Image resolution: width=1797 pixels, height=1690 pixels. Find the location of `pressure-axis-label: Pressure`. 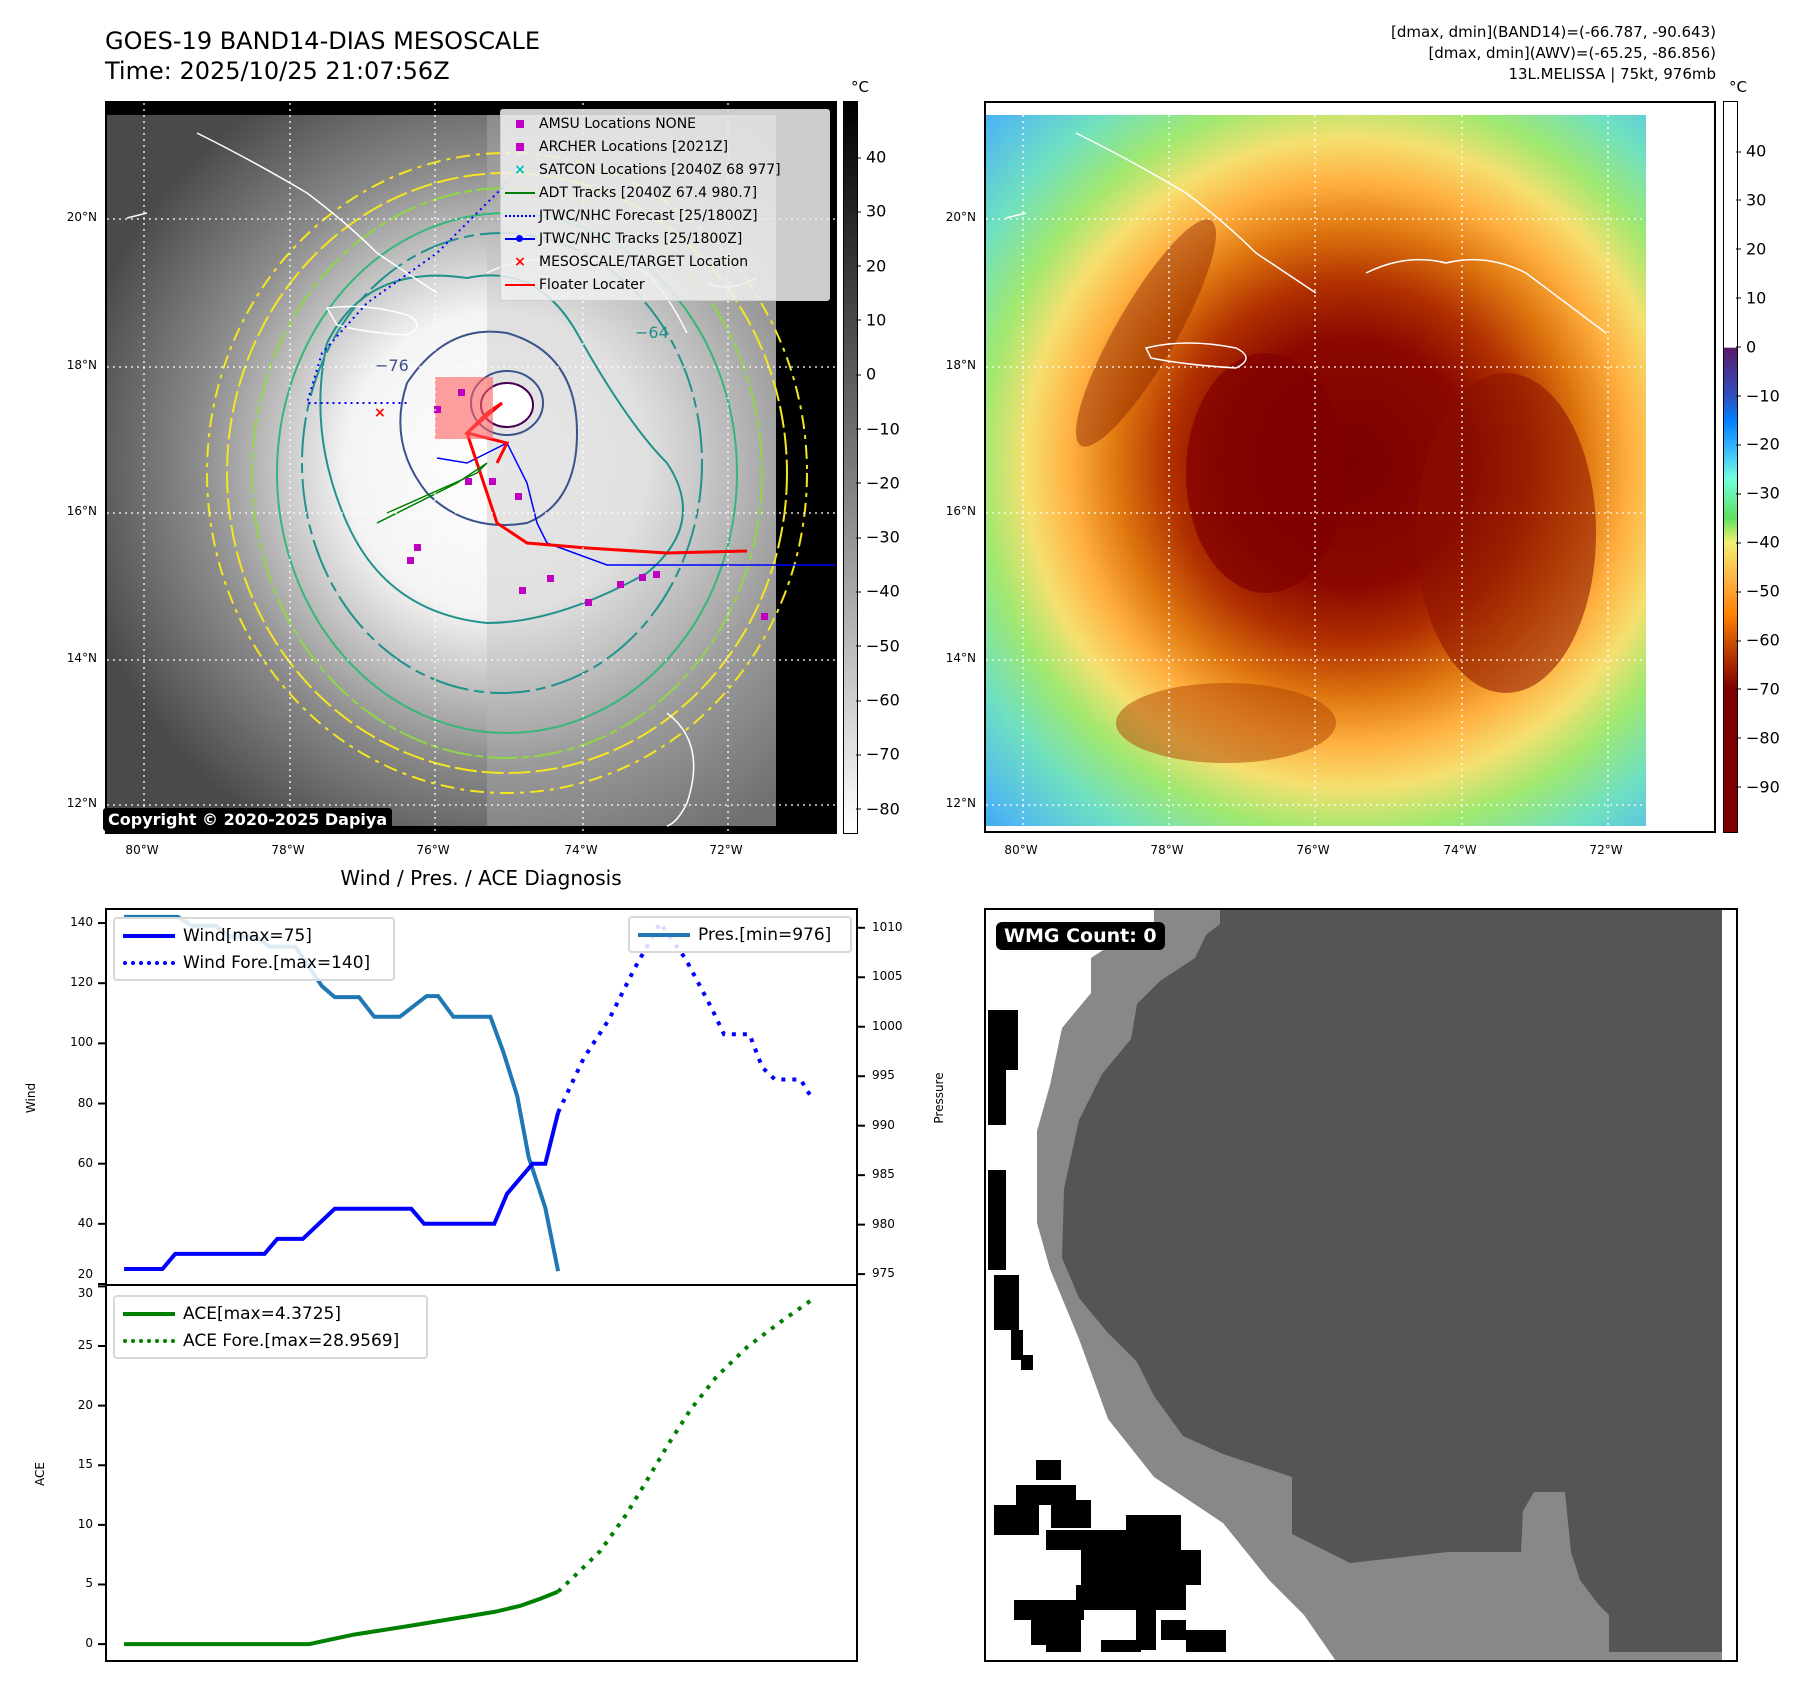

pressure-axis-label: Pressure is located at coordinates (939, 1098).